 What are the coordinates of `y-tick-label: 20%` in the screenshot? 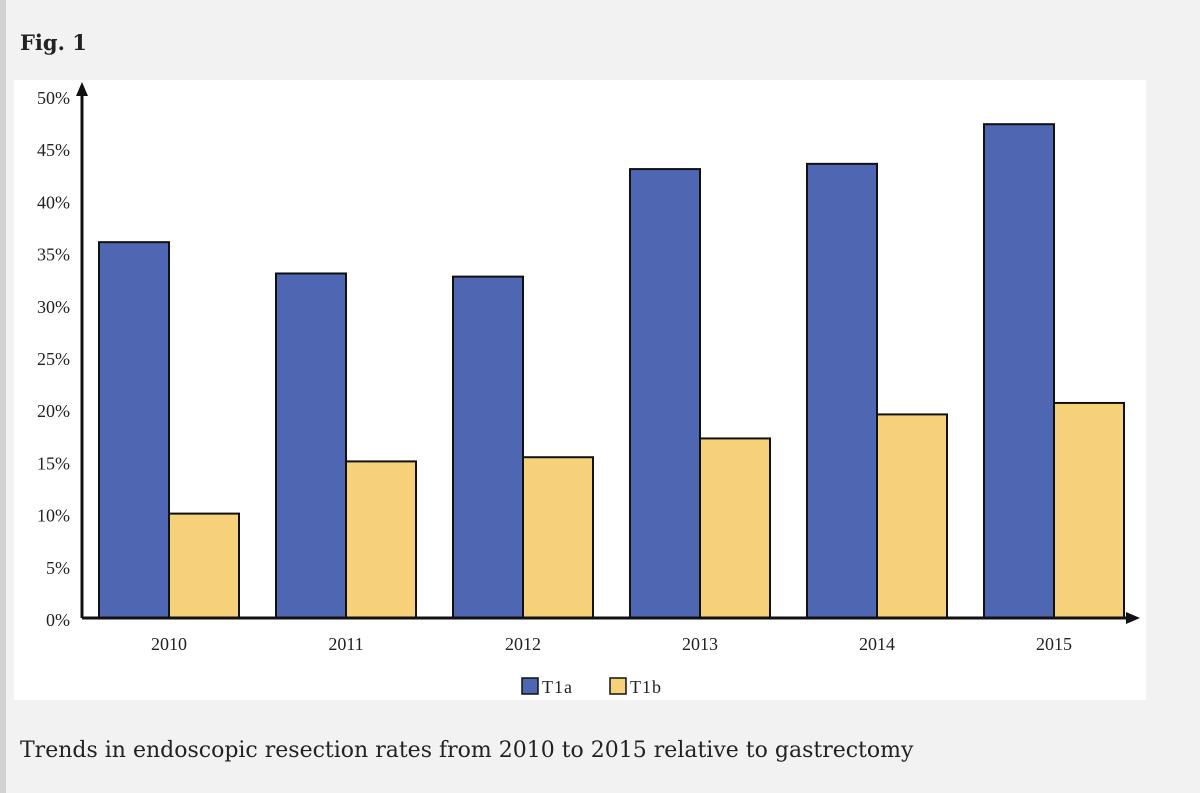 It's located at (53, 411).